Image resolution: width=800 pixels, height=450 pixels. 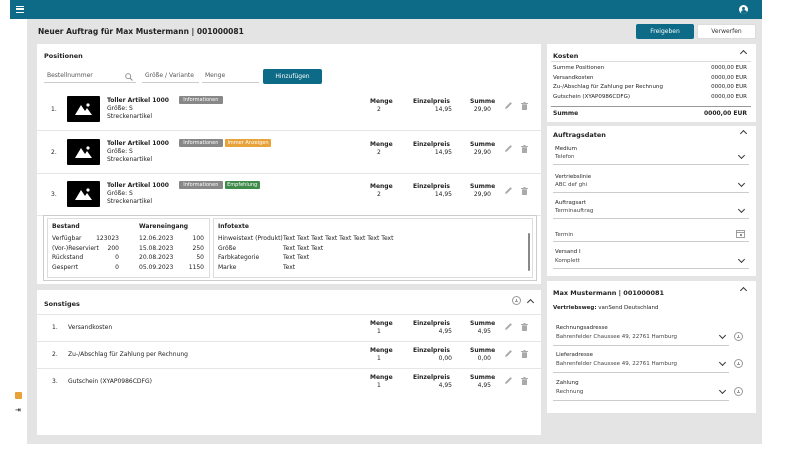 I want to click on stock-value: 0, so click(x=117, y=267).